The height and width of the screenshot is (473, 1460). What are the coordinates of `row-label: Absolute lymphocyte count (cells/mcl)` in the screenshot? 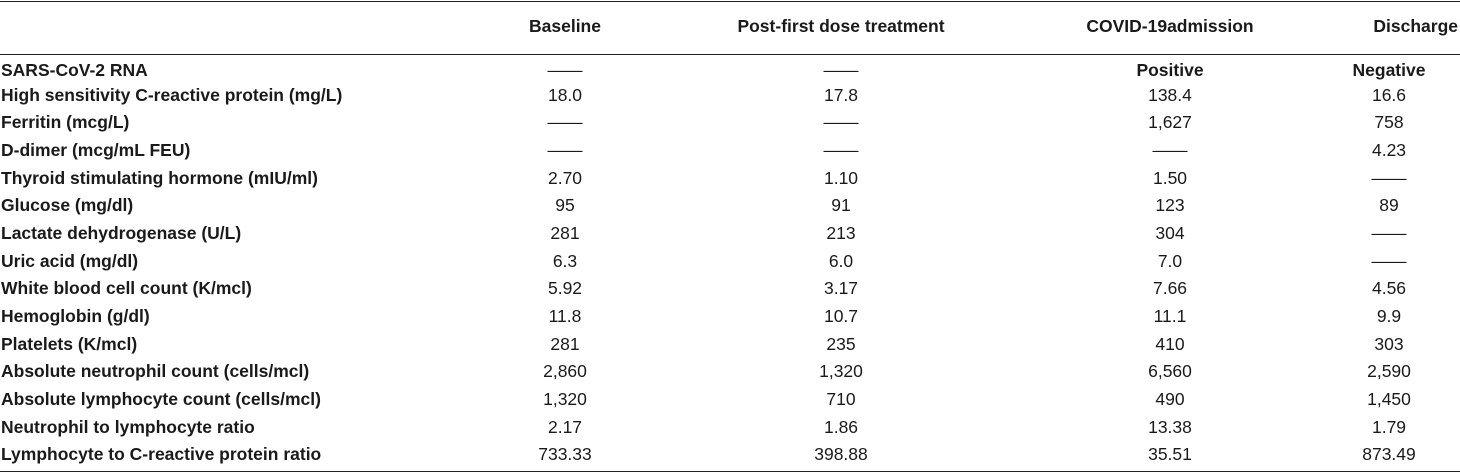 It's located at (161, 399).